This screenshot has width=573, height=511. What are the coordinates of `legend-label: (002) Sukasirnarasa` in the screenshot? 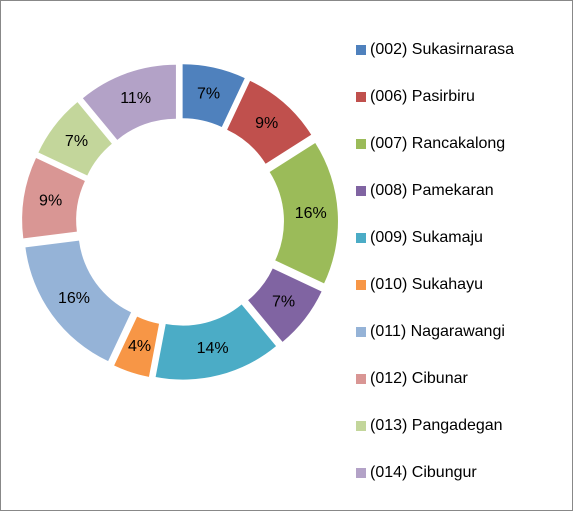 It's located at (442, 49).